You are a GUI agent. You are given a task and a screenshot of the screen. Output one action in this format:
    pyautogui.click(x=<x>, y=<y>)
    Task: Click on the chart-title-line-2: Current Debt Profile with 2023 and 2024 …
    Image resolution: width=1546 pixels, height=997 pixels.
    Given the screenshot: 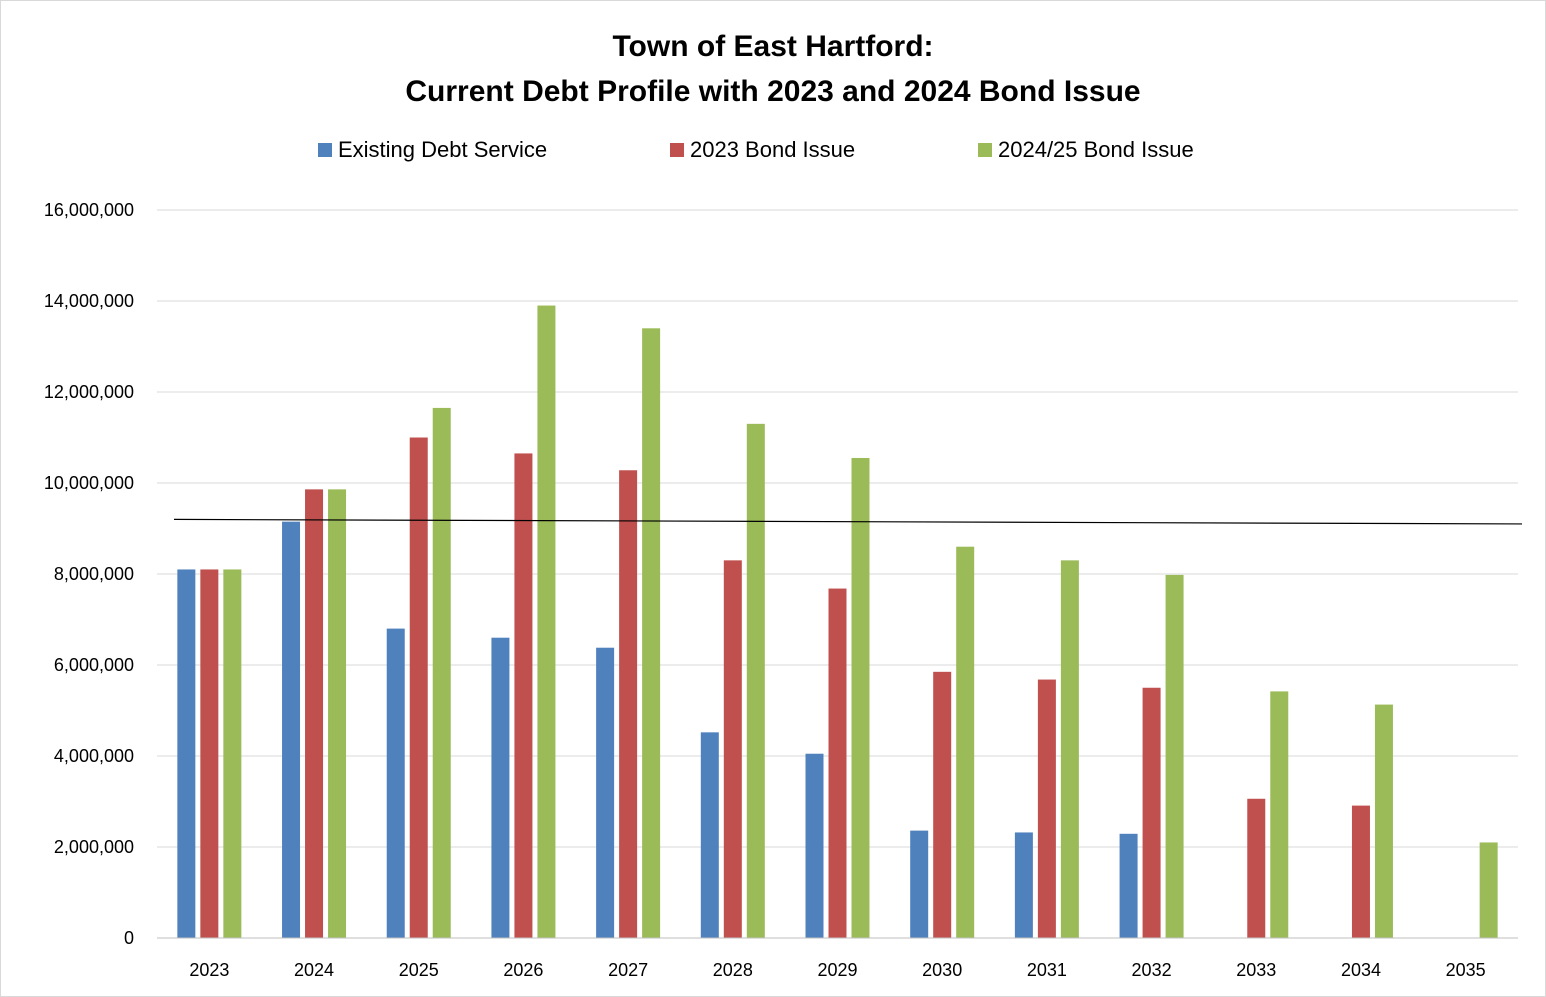 What is the action you would take?
    pyautogui.click(x=773, y=91)
    